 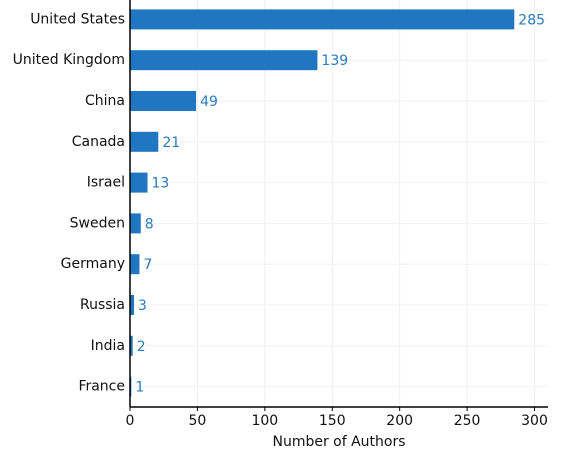 I want to click on value-label: 285, so click(x=531, y=20).